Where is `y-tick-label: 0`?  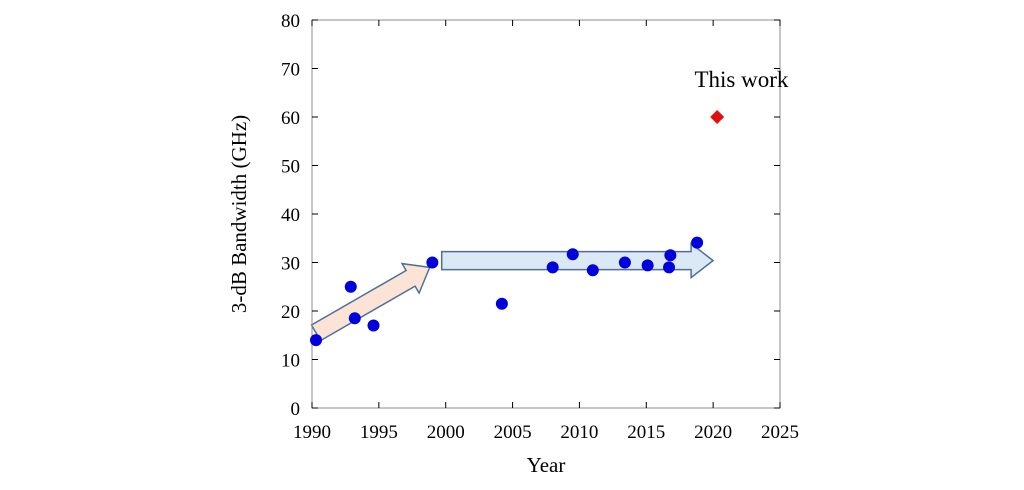 y-tick-label: 0 is located at coordinates (296, 409).